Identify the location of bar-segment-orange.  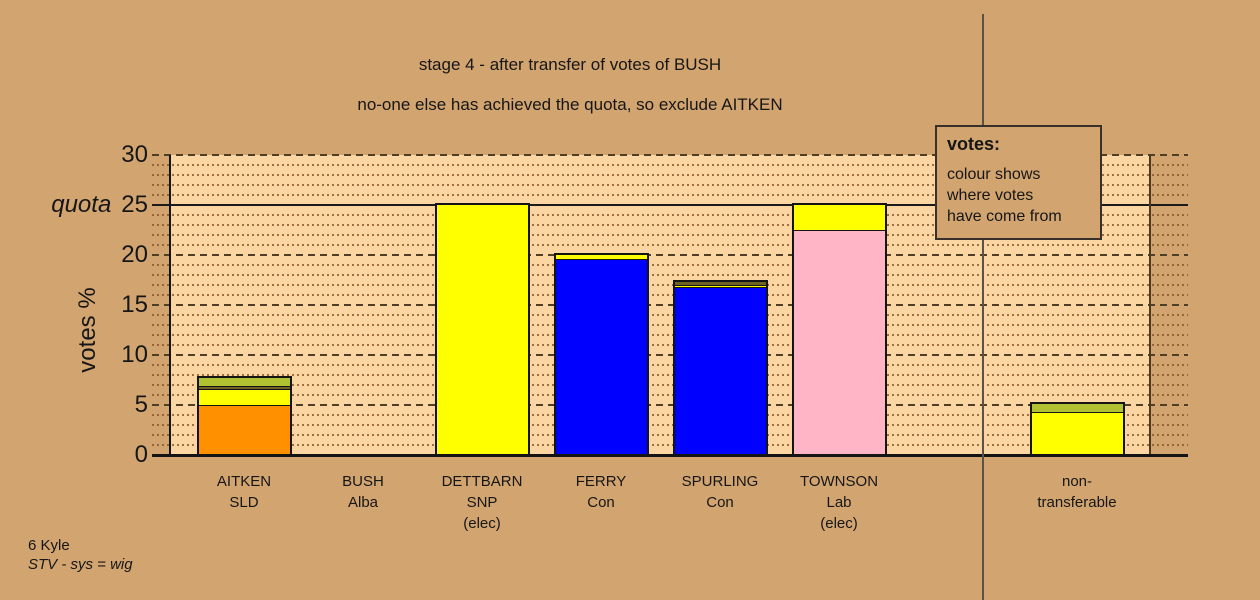
(244, 430).